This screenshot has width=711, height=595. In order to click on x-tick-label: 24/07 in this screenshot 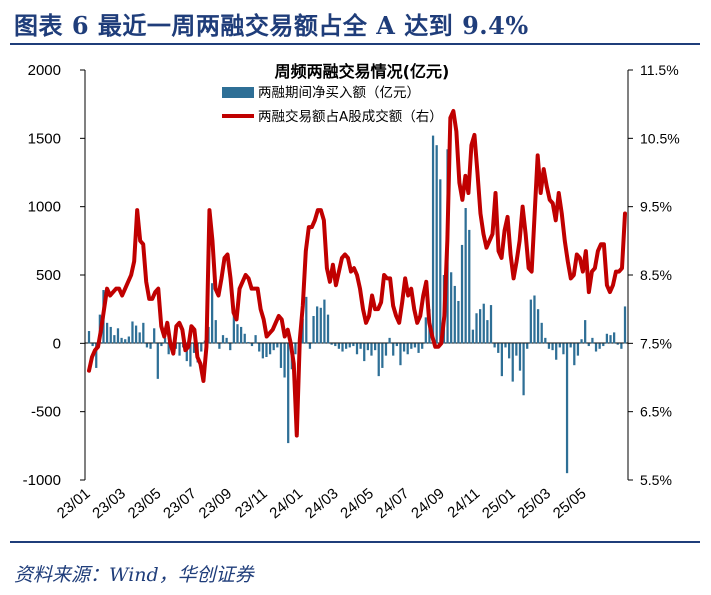, I will do `click(393, 503)`.